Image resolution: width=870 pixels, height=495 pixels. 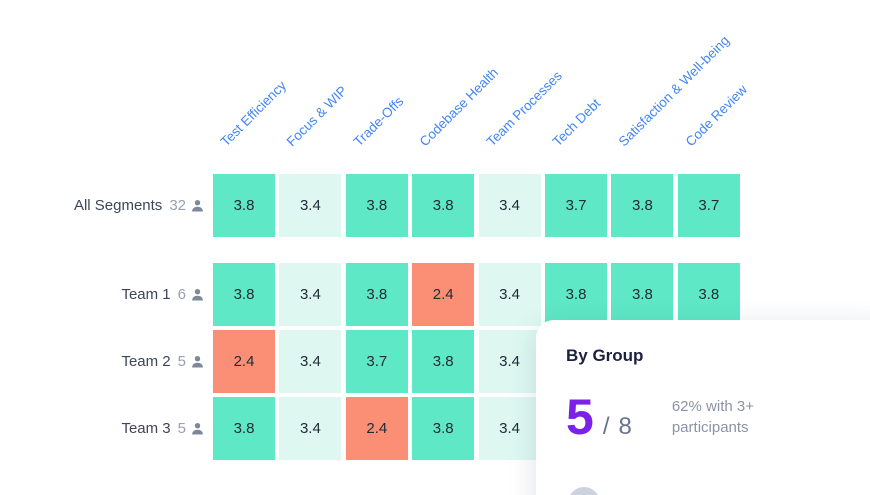 What do you see at coordinates (102, 361) in the screenshot?
I see `row-label-team-2: Team 2 5` at bounding box center [102, 361].